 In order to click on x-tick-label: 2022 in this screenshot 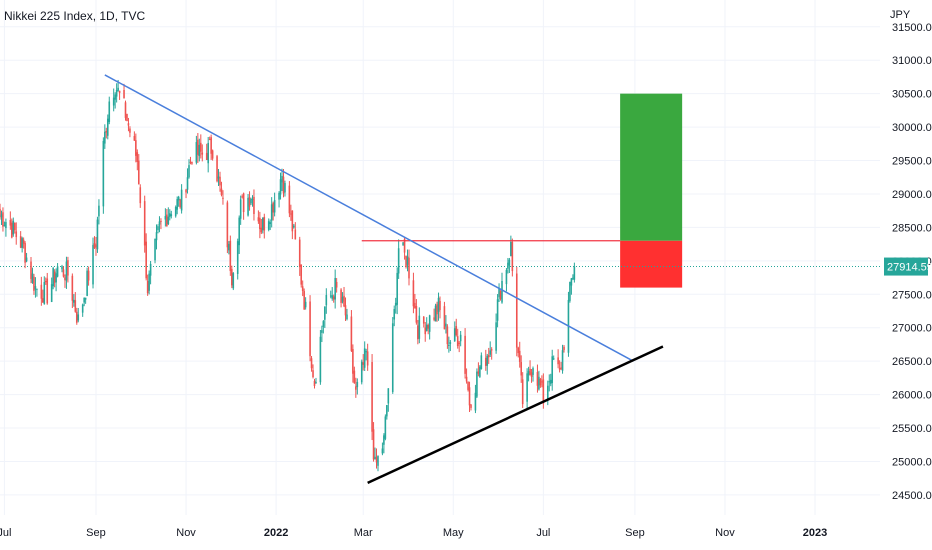, I will do `click(276, 533)`.